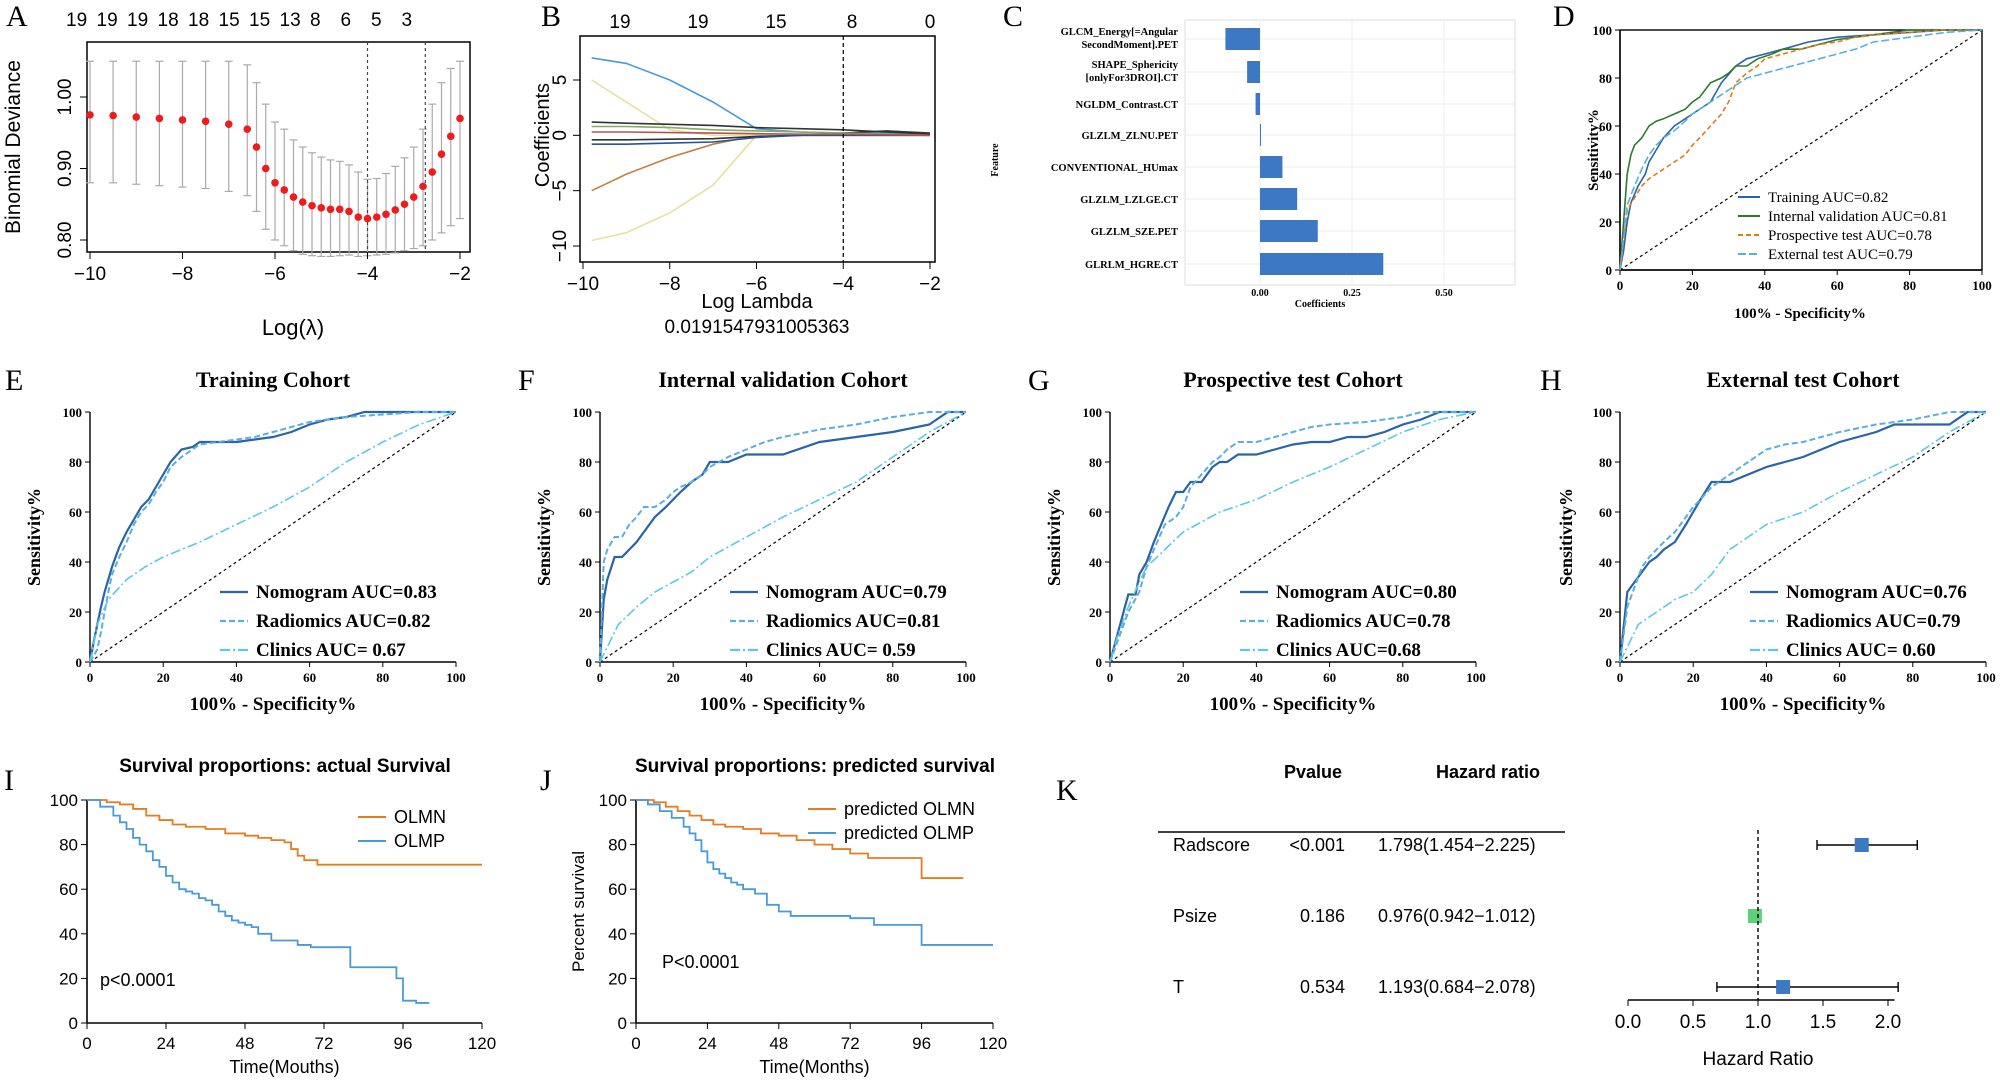 Image resolution: width=2000 pixels, height=1080 pixels. I want to click on coef-path-c9, so click(761, 134).